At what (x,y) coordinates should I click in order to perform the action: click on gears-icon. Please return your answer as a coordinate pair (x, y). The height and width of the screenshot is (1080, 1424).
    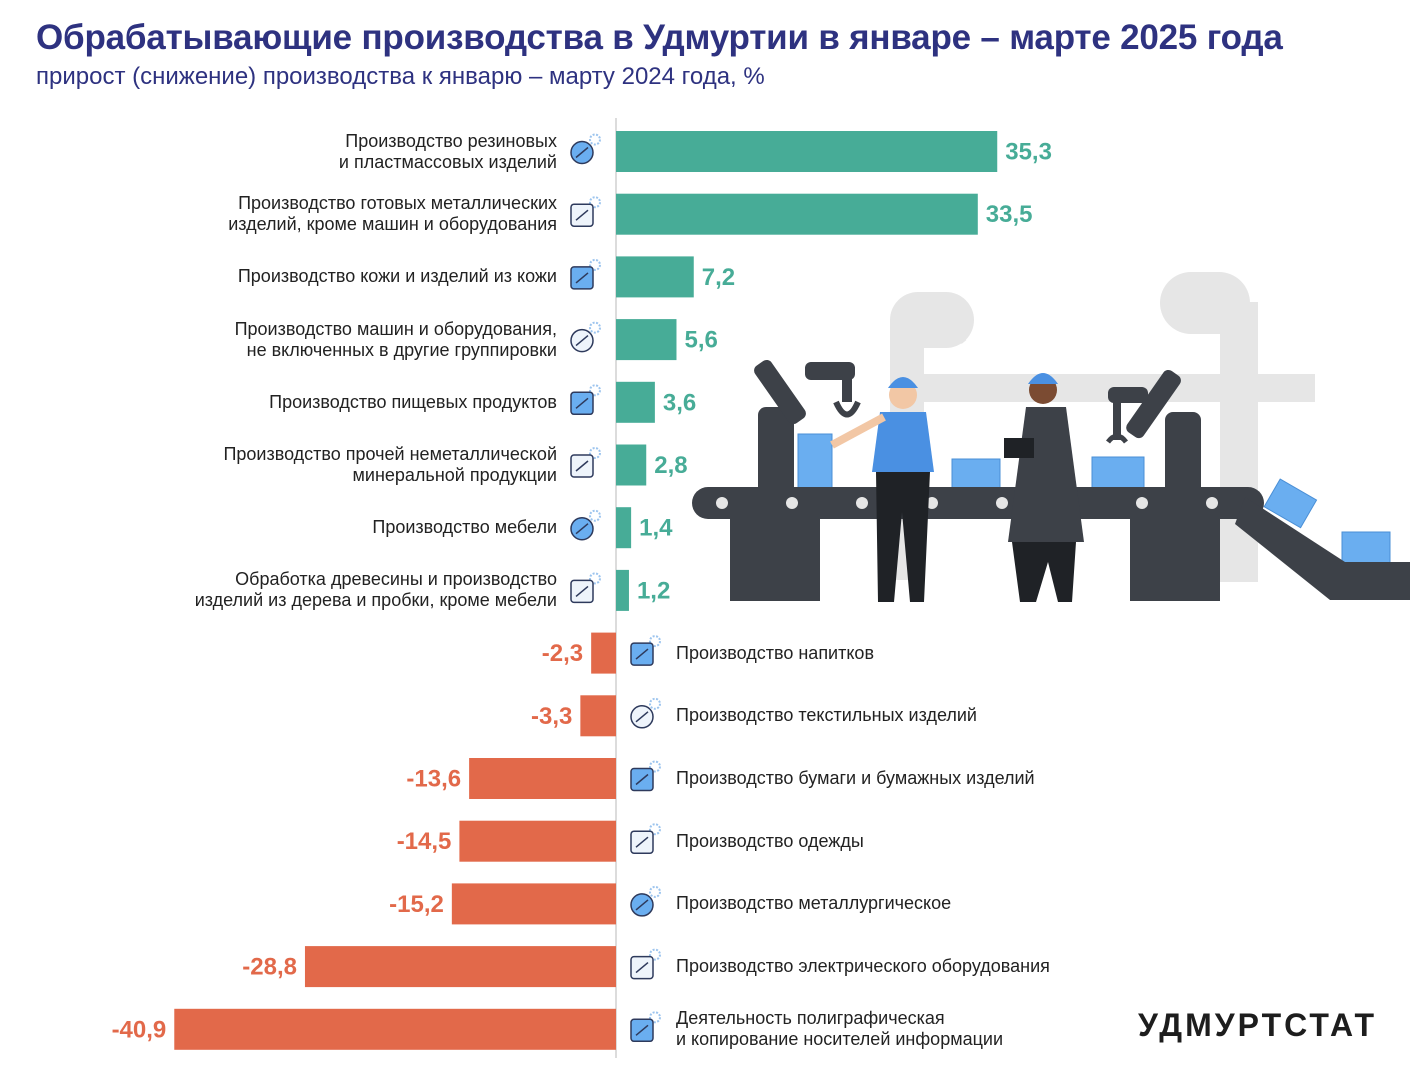
    Looking at the image, I should click on (585, 211).